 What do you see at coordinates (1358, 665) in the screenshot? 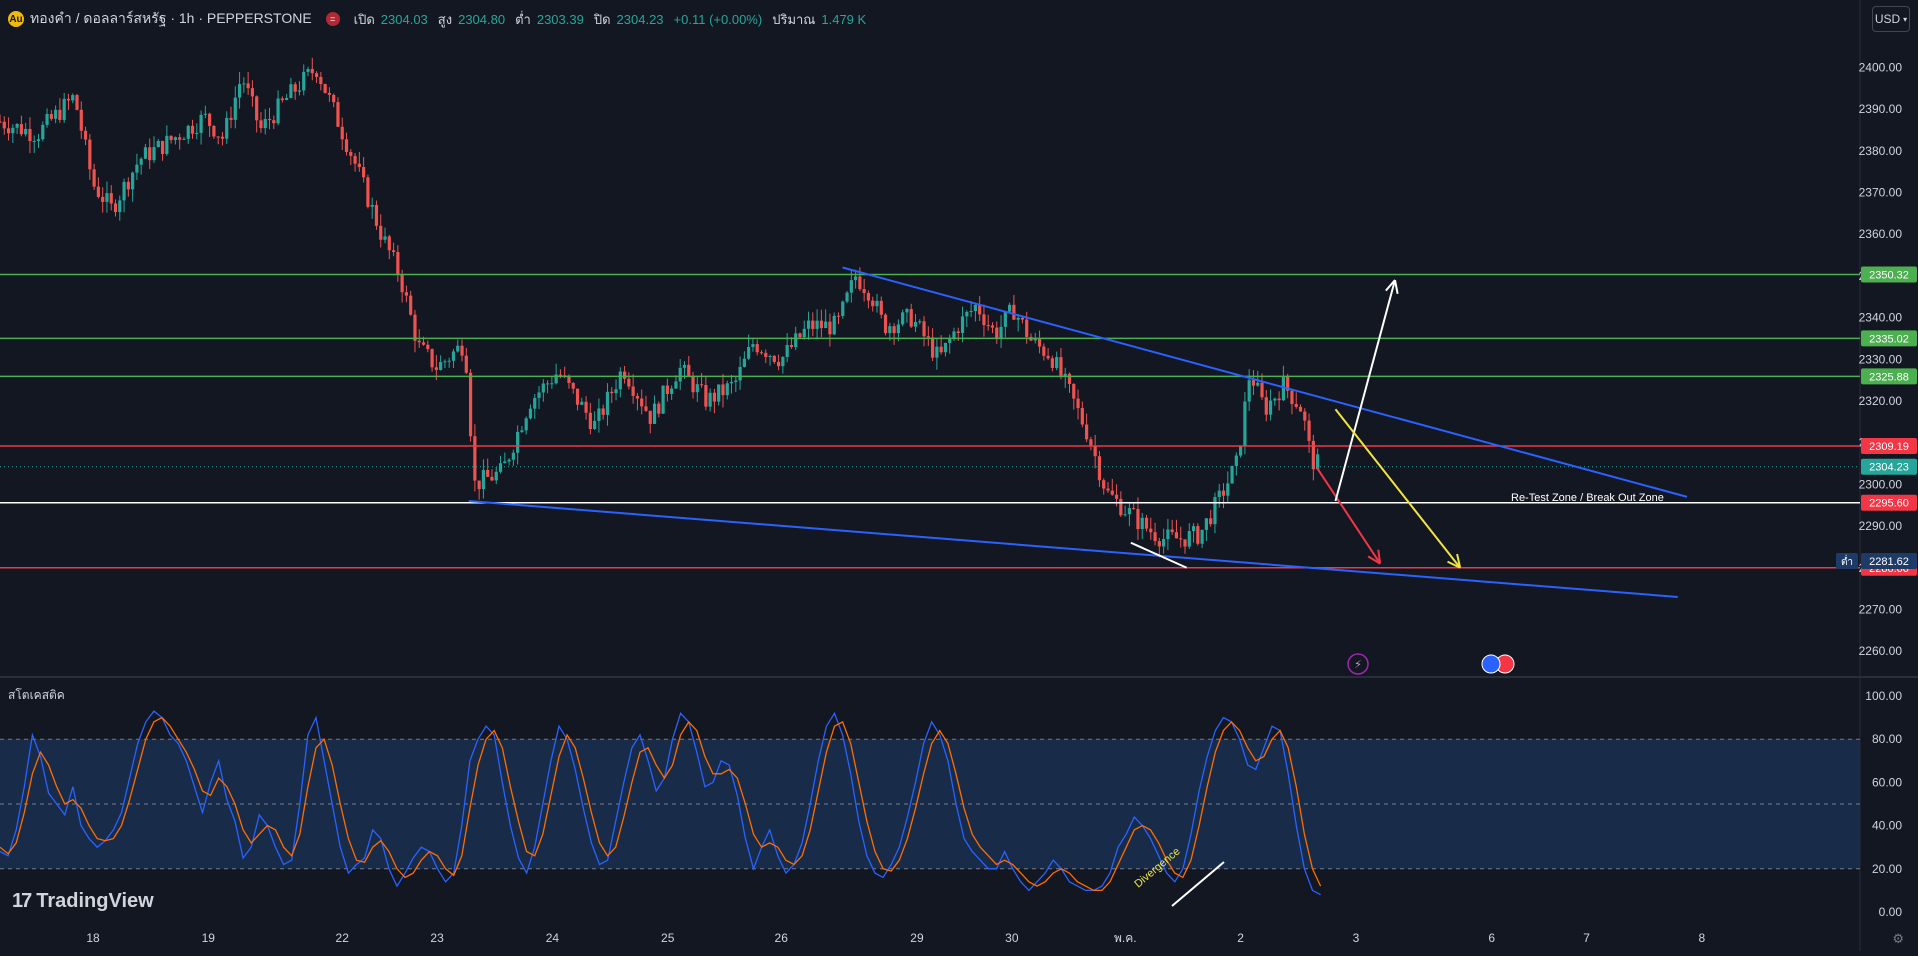
I see `lightning-glyph: ⚡` at bounding box center [1358, 665].